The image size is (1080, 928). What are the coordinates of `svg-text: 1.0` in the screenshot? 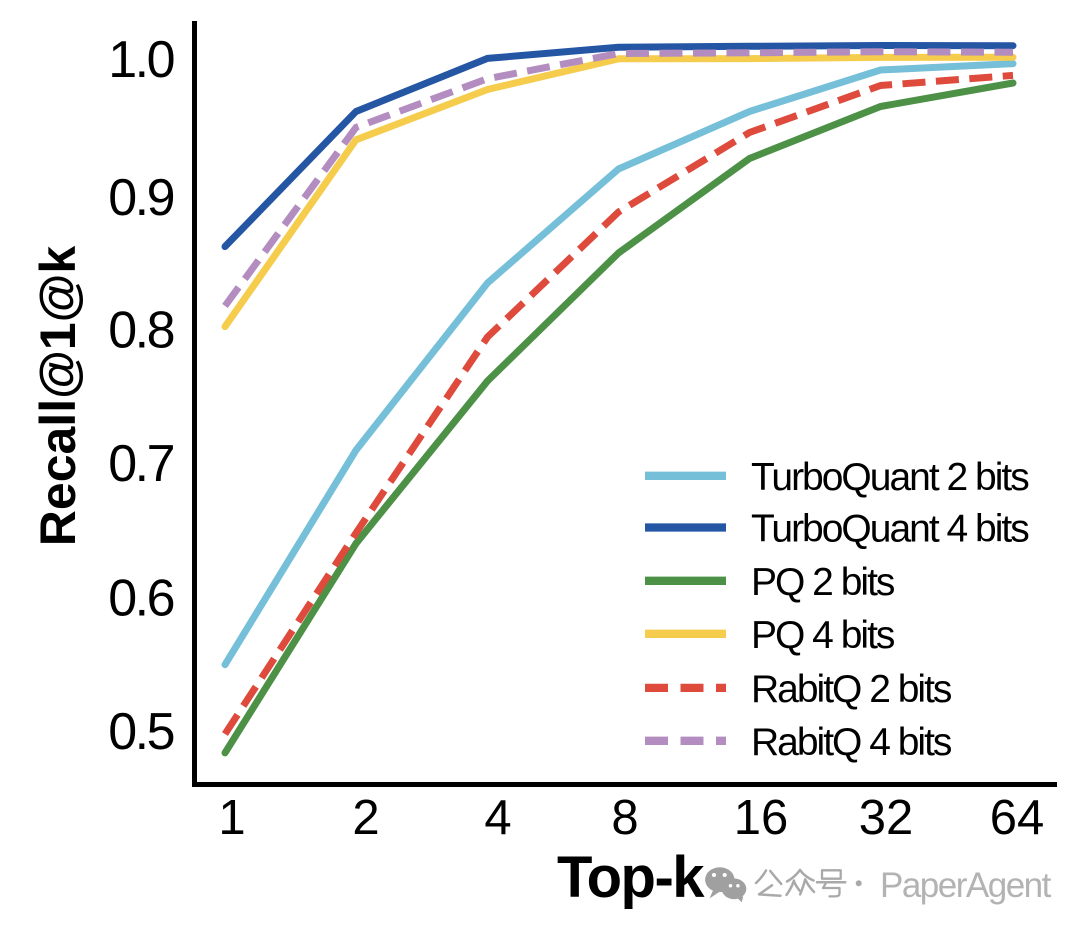 It's located at (140, 60).